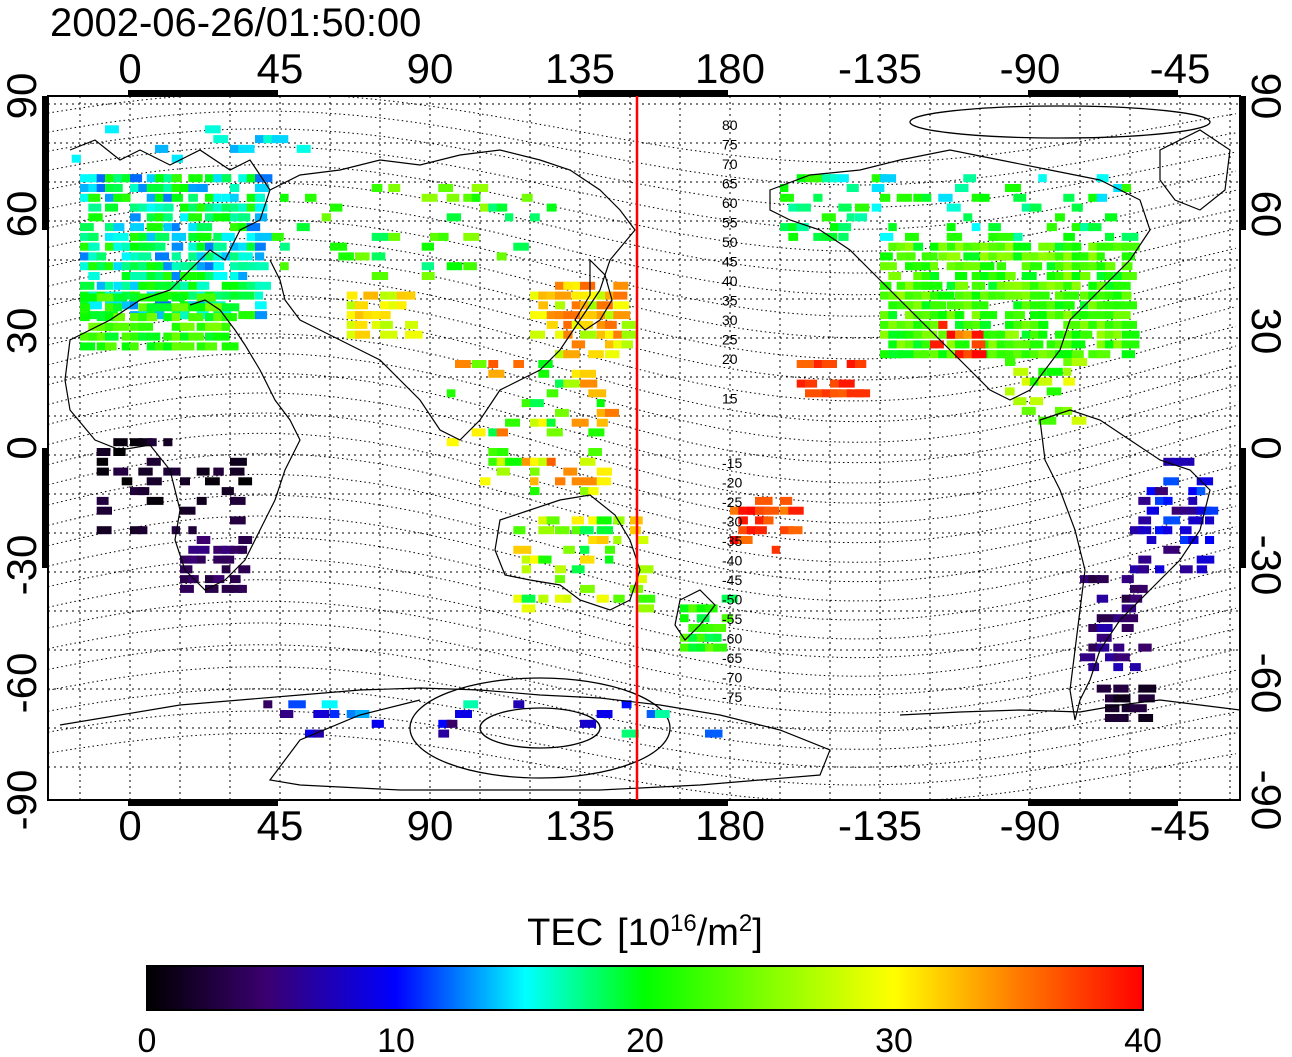 The height and width of the screenshot is (1057, 1292). I want to click on coastline-asia, so click(452, 295).